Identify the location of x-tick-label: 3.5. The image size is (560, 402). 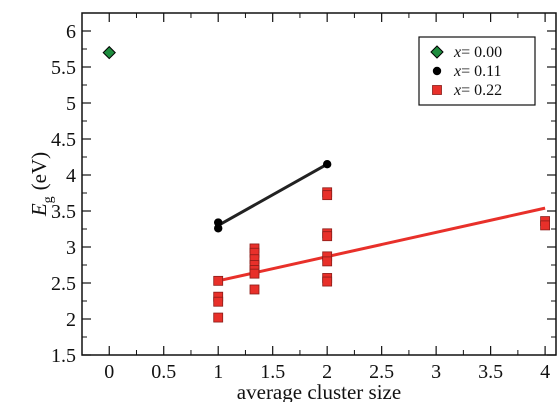
(490, 372).